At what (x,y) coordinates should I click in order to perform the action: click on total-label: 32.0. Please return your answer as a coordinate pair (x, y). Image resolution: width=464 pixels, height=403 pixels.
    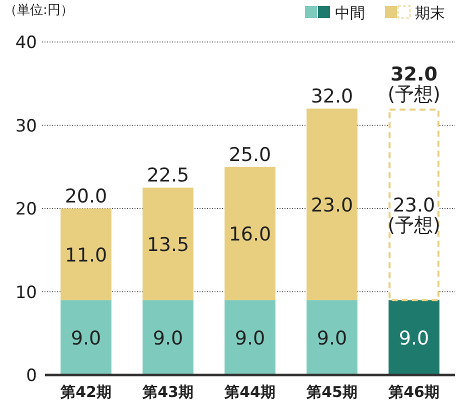
    Looking at the image, I should click on (332, 97).